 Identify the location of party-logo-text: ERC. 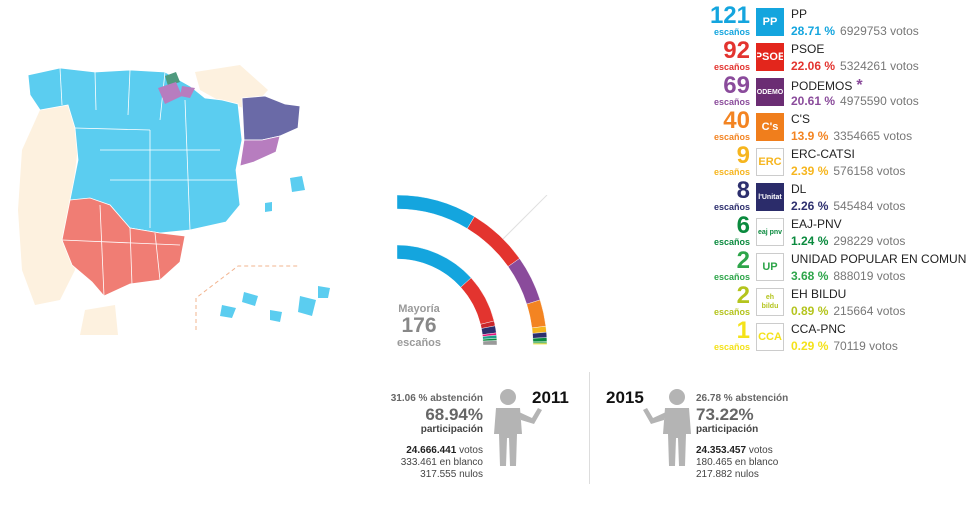
(770, 161).